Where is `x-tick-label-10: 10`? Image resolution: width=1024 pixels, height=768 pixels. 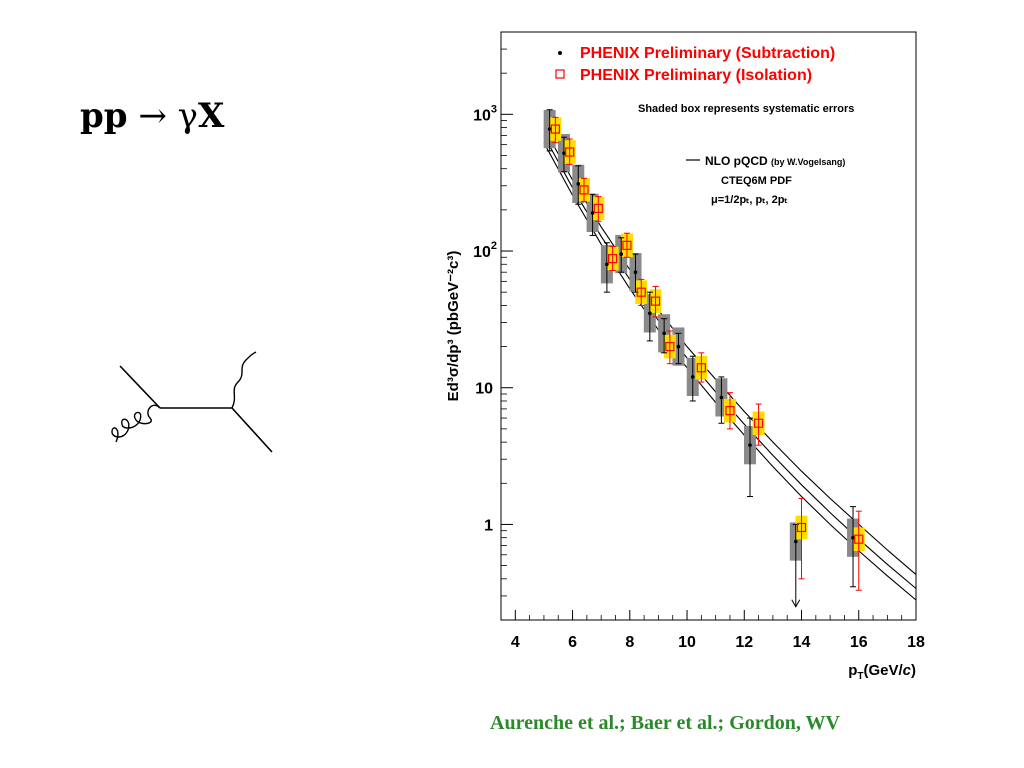 x-tick-label-10: 10 is located at coordinates (687, 642).